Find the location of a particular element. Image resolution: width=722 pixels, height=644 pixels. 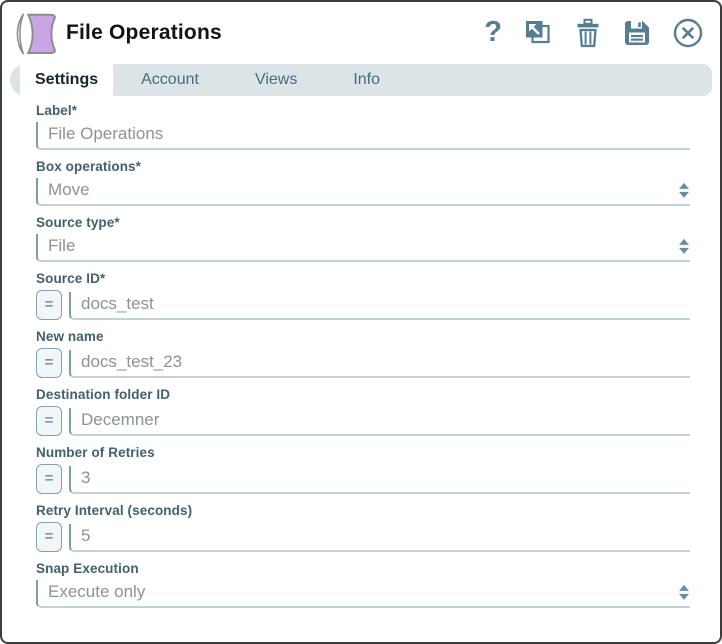

field-row-label: Label* is located at coordinates (363, 126).